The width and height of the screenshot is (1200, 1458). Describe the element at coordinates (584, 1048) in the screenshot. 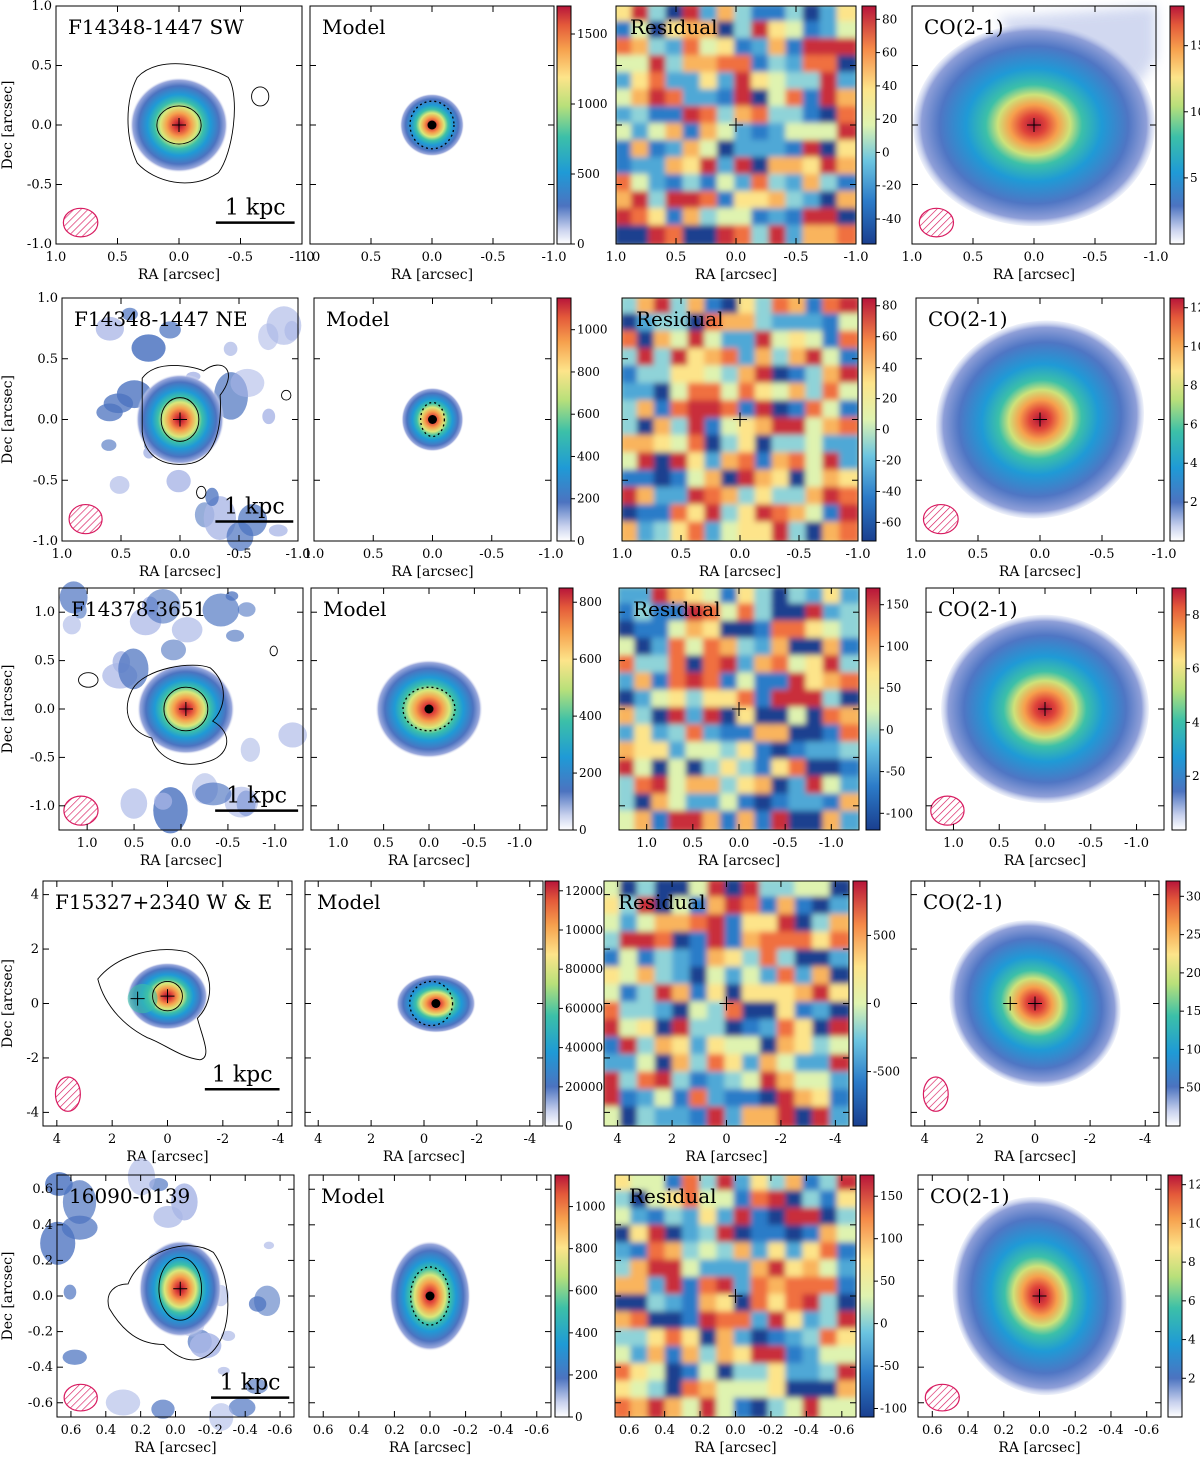

I see `colorbar-tick-label: 40000` at that location.